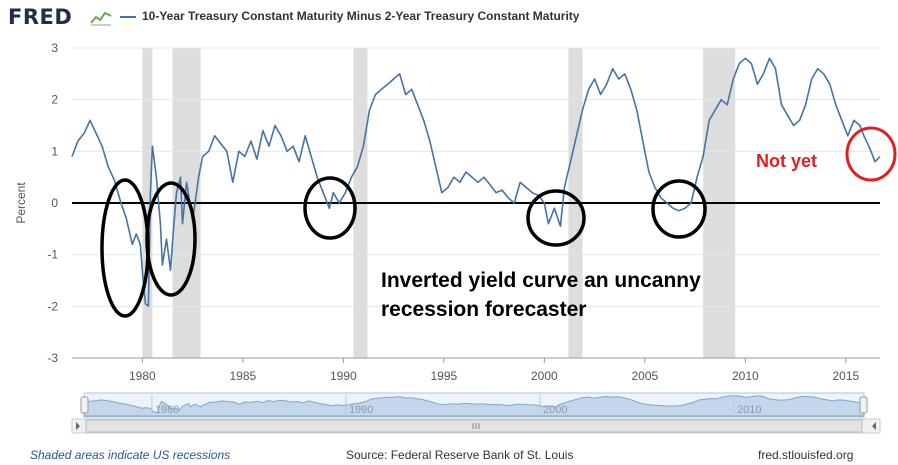  What do you see at coordinates (806, 455) in the screenshot?
I see `site-link: fred.stlouisfed.org` at bounding box center [806, 455].